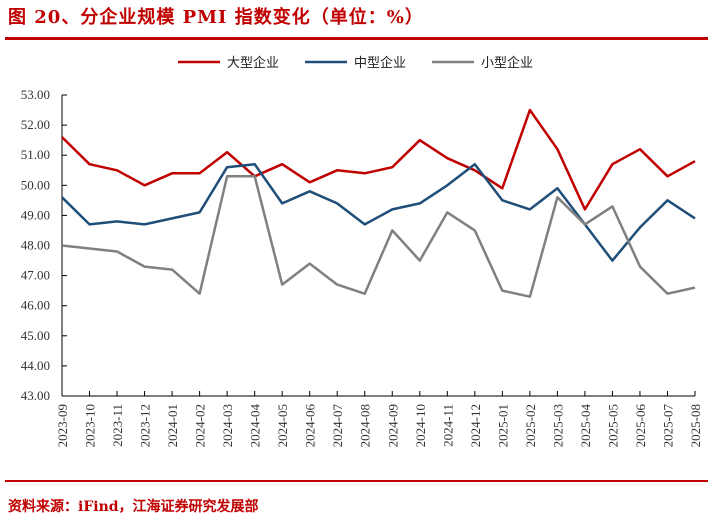 The height and width of the screenshot is (522, 715). I want to click on legend-label: 小型企业, so click(507, 63).